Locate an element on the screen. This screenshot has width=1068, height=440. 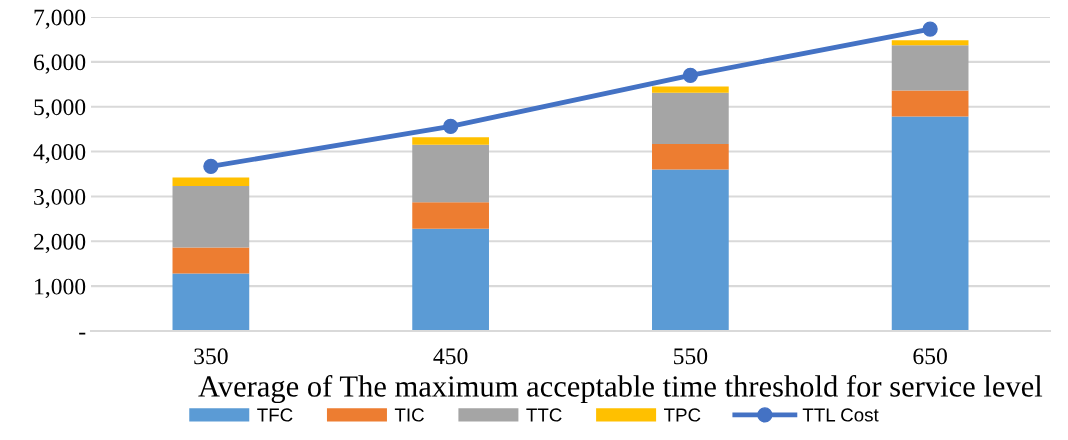
x-axis-title: Average of The maximum acceptable time threshold for service level is located at coordinates (620, 389).